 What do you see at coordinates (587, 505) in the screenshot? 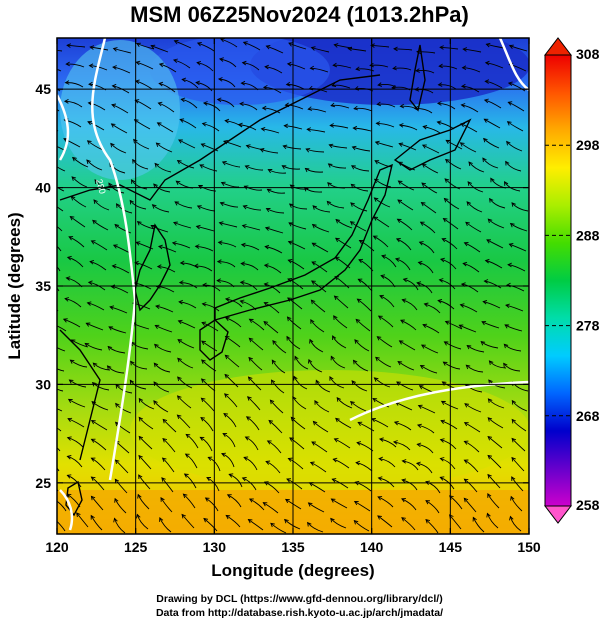
I see `colorbar-tick-label: 258` at bounding box center [587, 505].